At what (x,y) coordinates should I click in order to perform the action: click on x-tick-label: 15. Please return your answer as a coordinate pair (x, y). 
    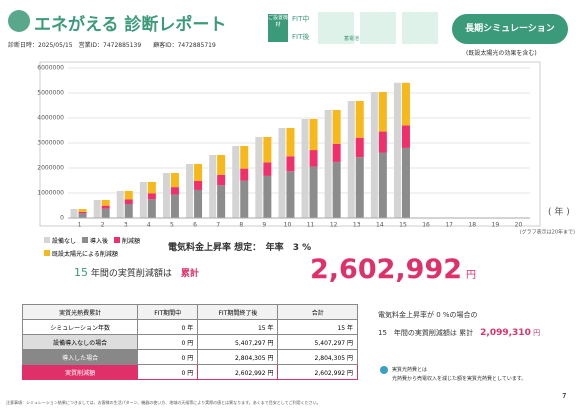
    Looking at the image, I should click on (403, 225).